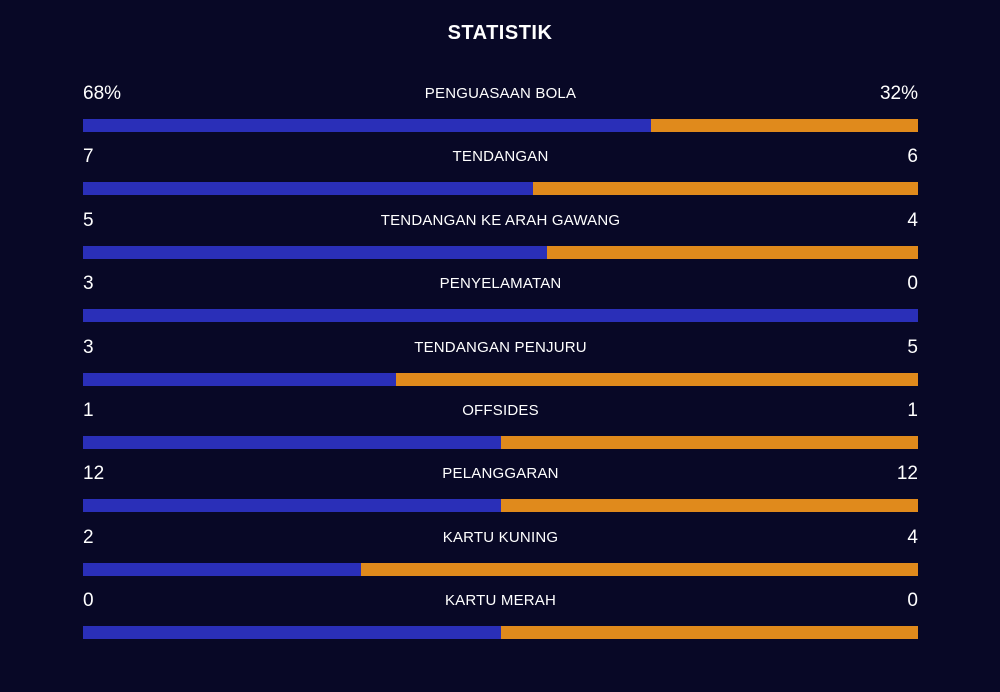 Image resolution: width=1000 pixels, height=692 pixels. Describe the element at coordinates (912, 410) in the screenshot. I see `stat-away-value: 1` at that location.